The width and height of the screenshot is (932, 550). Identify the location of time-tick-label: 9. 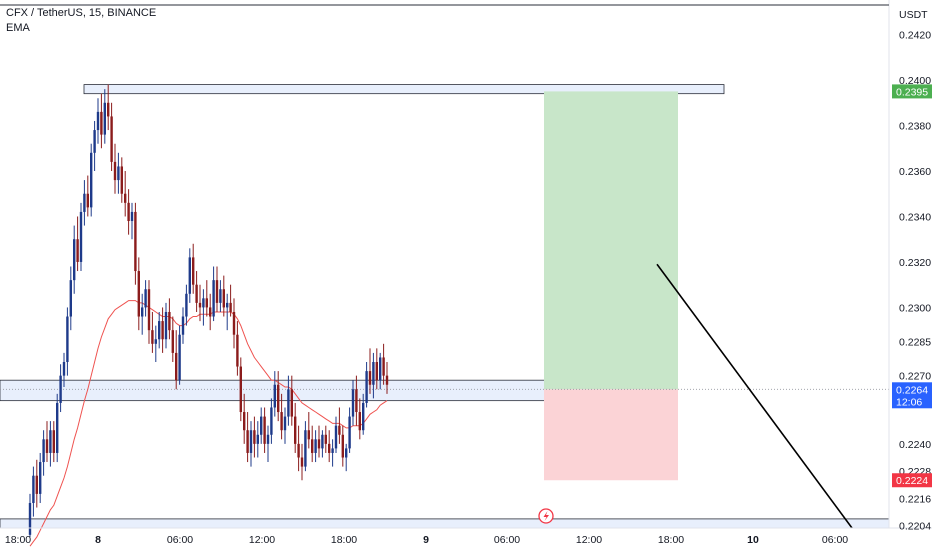
(426, 540).